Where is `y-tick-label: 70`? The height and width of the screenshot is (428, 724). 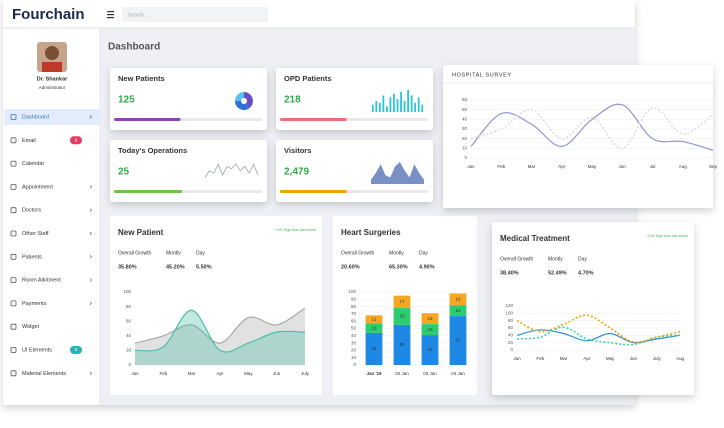
y-tick-label: 70 is located at coordinates (354, 313).